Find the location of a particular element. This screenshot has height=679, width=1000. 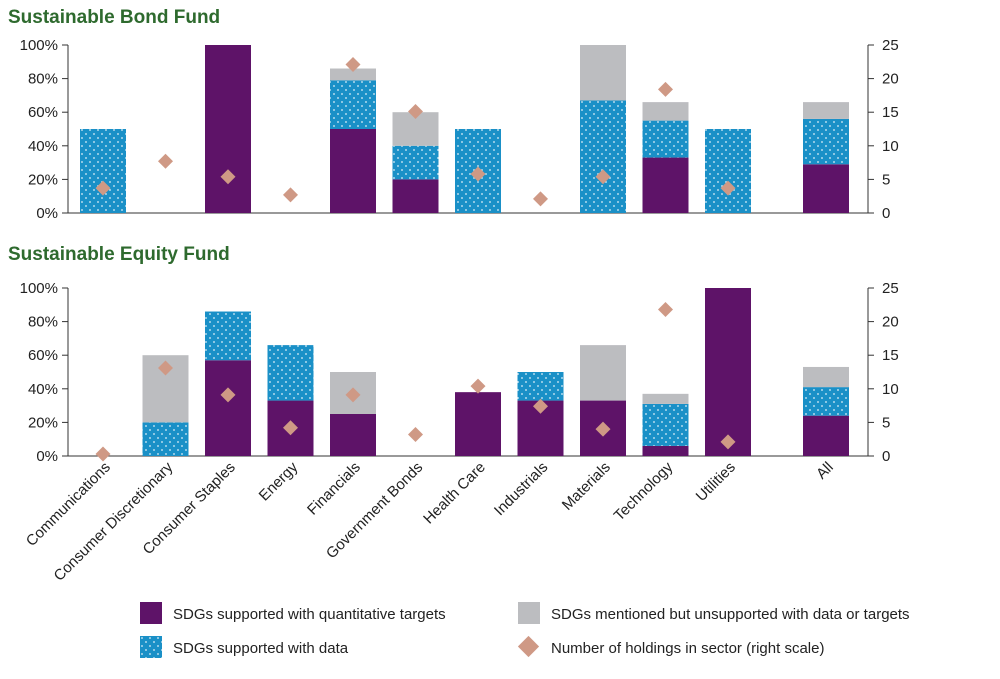

category-label: Financials is located at coordinates (334, 489).